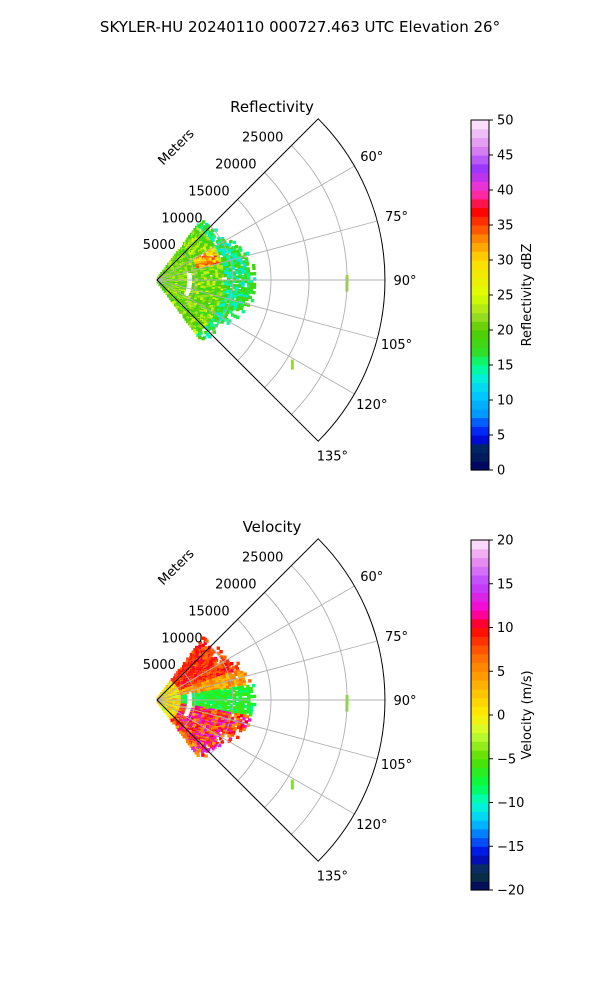  I want to click on colorbar-tick-label: 0, so click(501, 471).